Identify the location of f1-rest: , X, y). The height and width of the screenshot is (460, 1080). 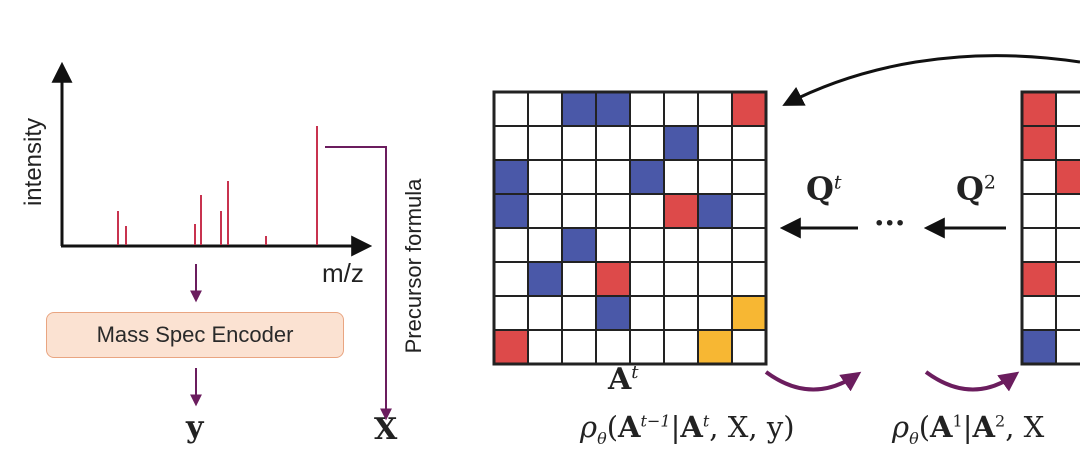
(752, 427).